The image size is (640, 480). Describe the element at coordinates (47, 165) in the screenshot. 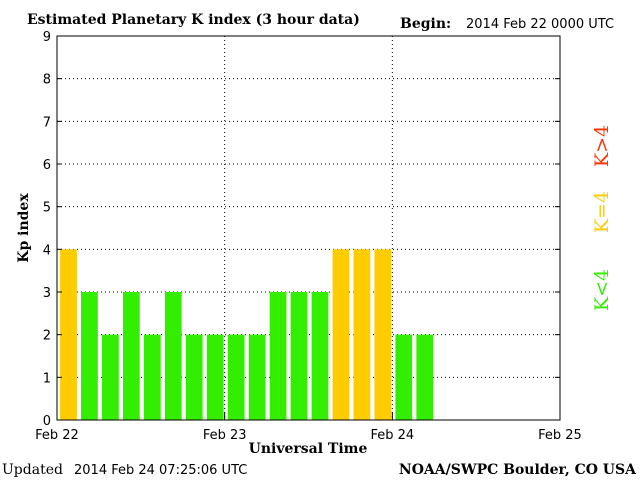

I see `y-tick-label: 6` at that location.